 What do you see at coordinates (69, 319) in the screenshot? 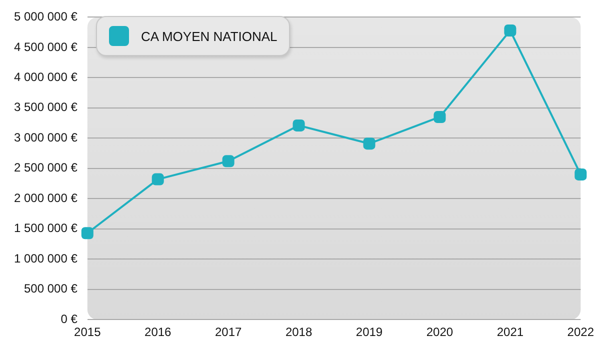
I see `y-tick-label: 0 €` at bounding box center [69, 319].